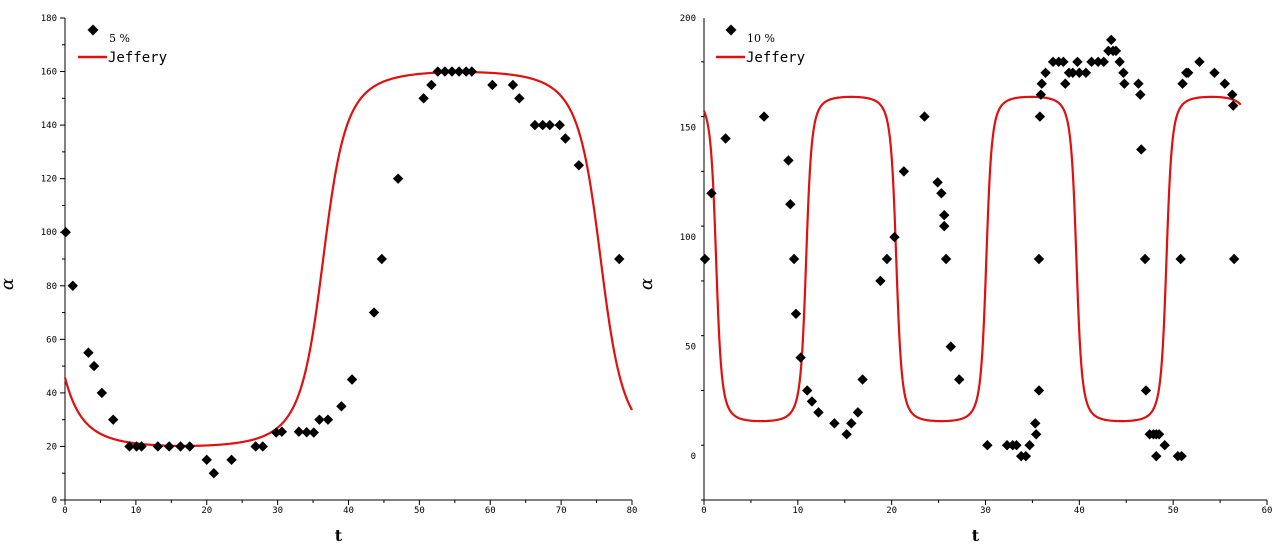 The image size is (1276, 547). I want to click on y-tick-label: 160, so click(49, 73).